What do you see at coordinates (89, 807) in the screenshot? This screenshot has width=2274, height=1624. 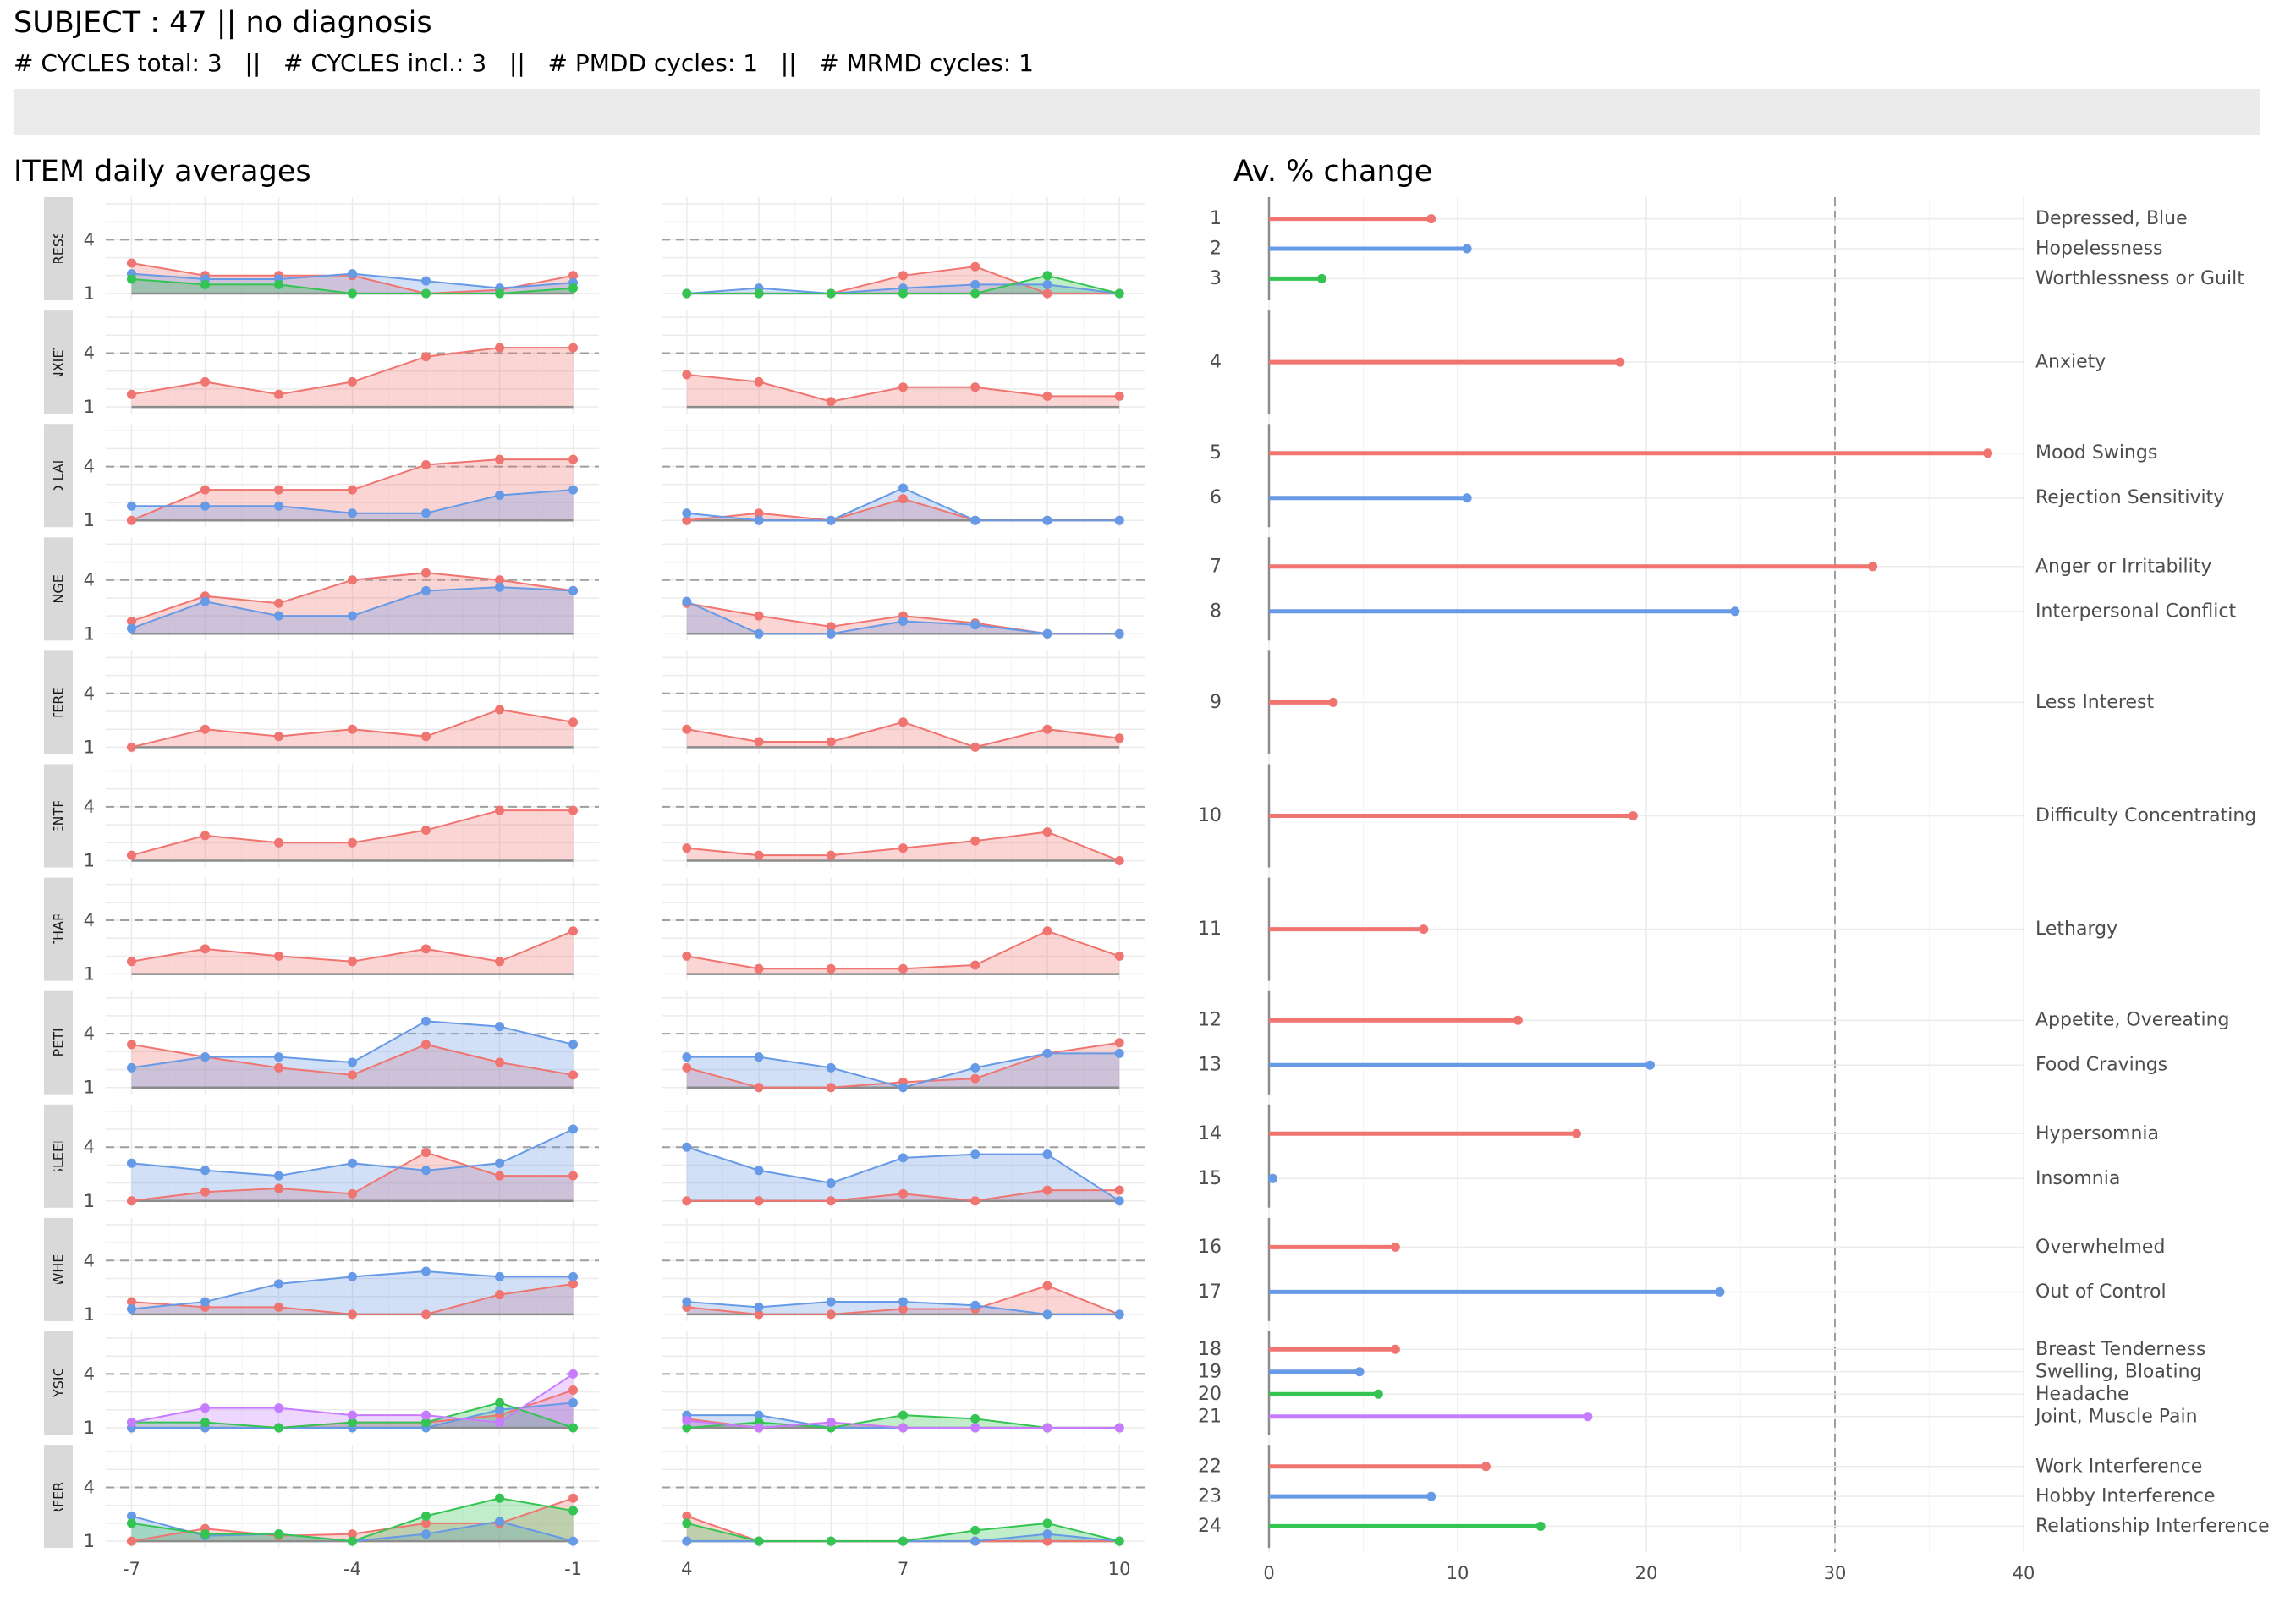 I see `y-tick-label: 4` at bounding box center [89, 807].